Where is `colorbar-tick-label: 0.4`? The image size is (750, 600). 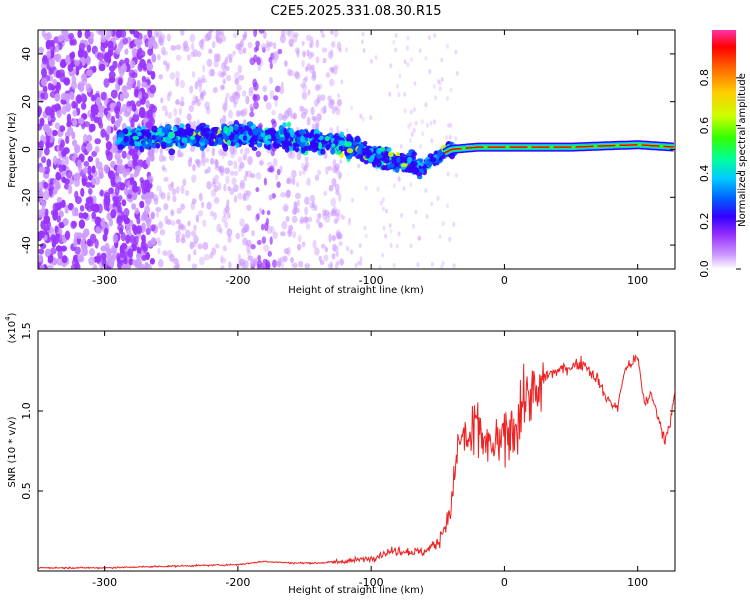
colorbar-tick-label: 0.4 is located at coordinates (704, 174).